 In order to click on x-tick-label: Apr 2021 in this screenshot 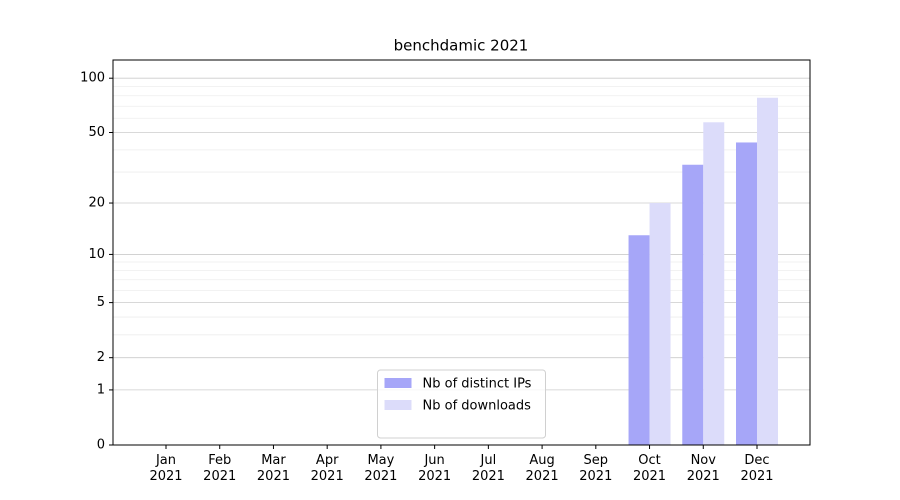, I will do `click(327, 468)`.